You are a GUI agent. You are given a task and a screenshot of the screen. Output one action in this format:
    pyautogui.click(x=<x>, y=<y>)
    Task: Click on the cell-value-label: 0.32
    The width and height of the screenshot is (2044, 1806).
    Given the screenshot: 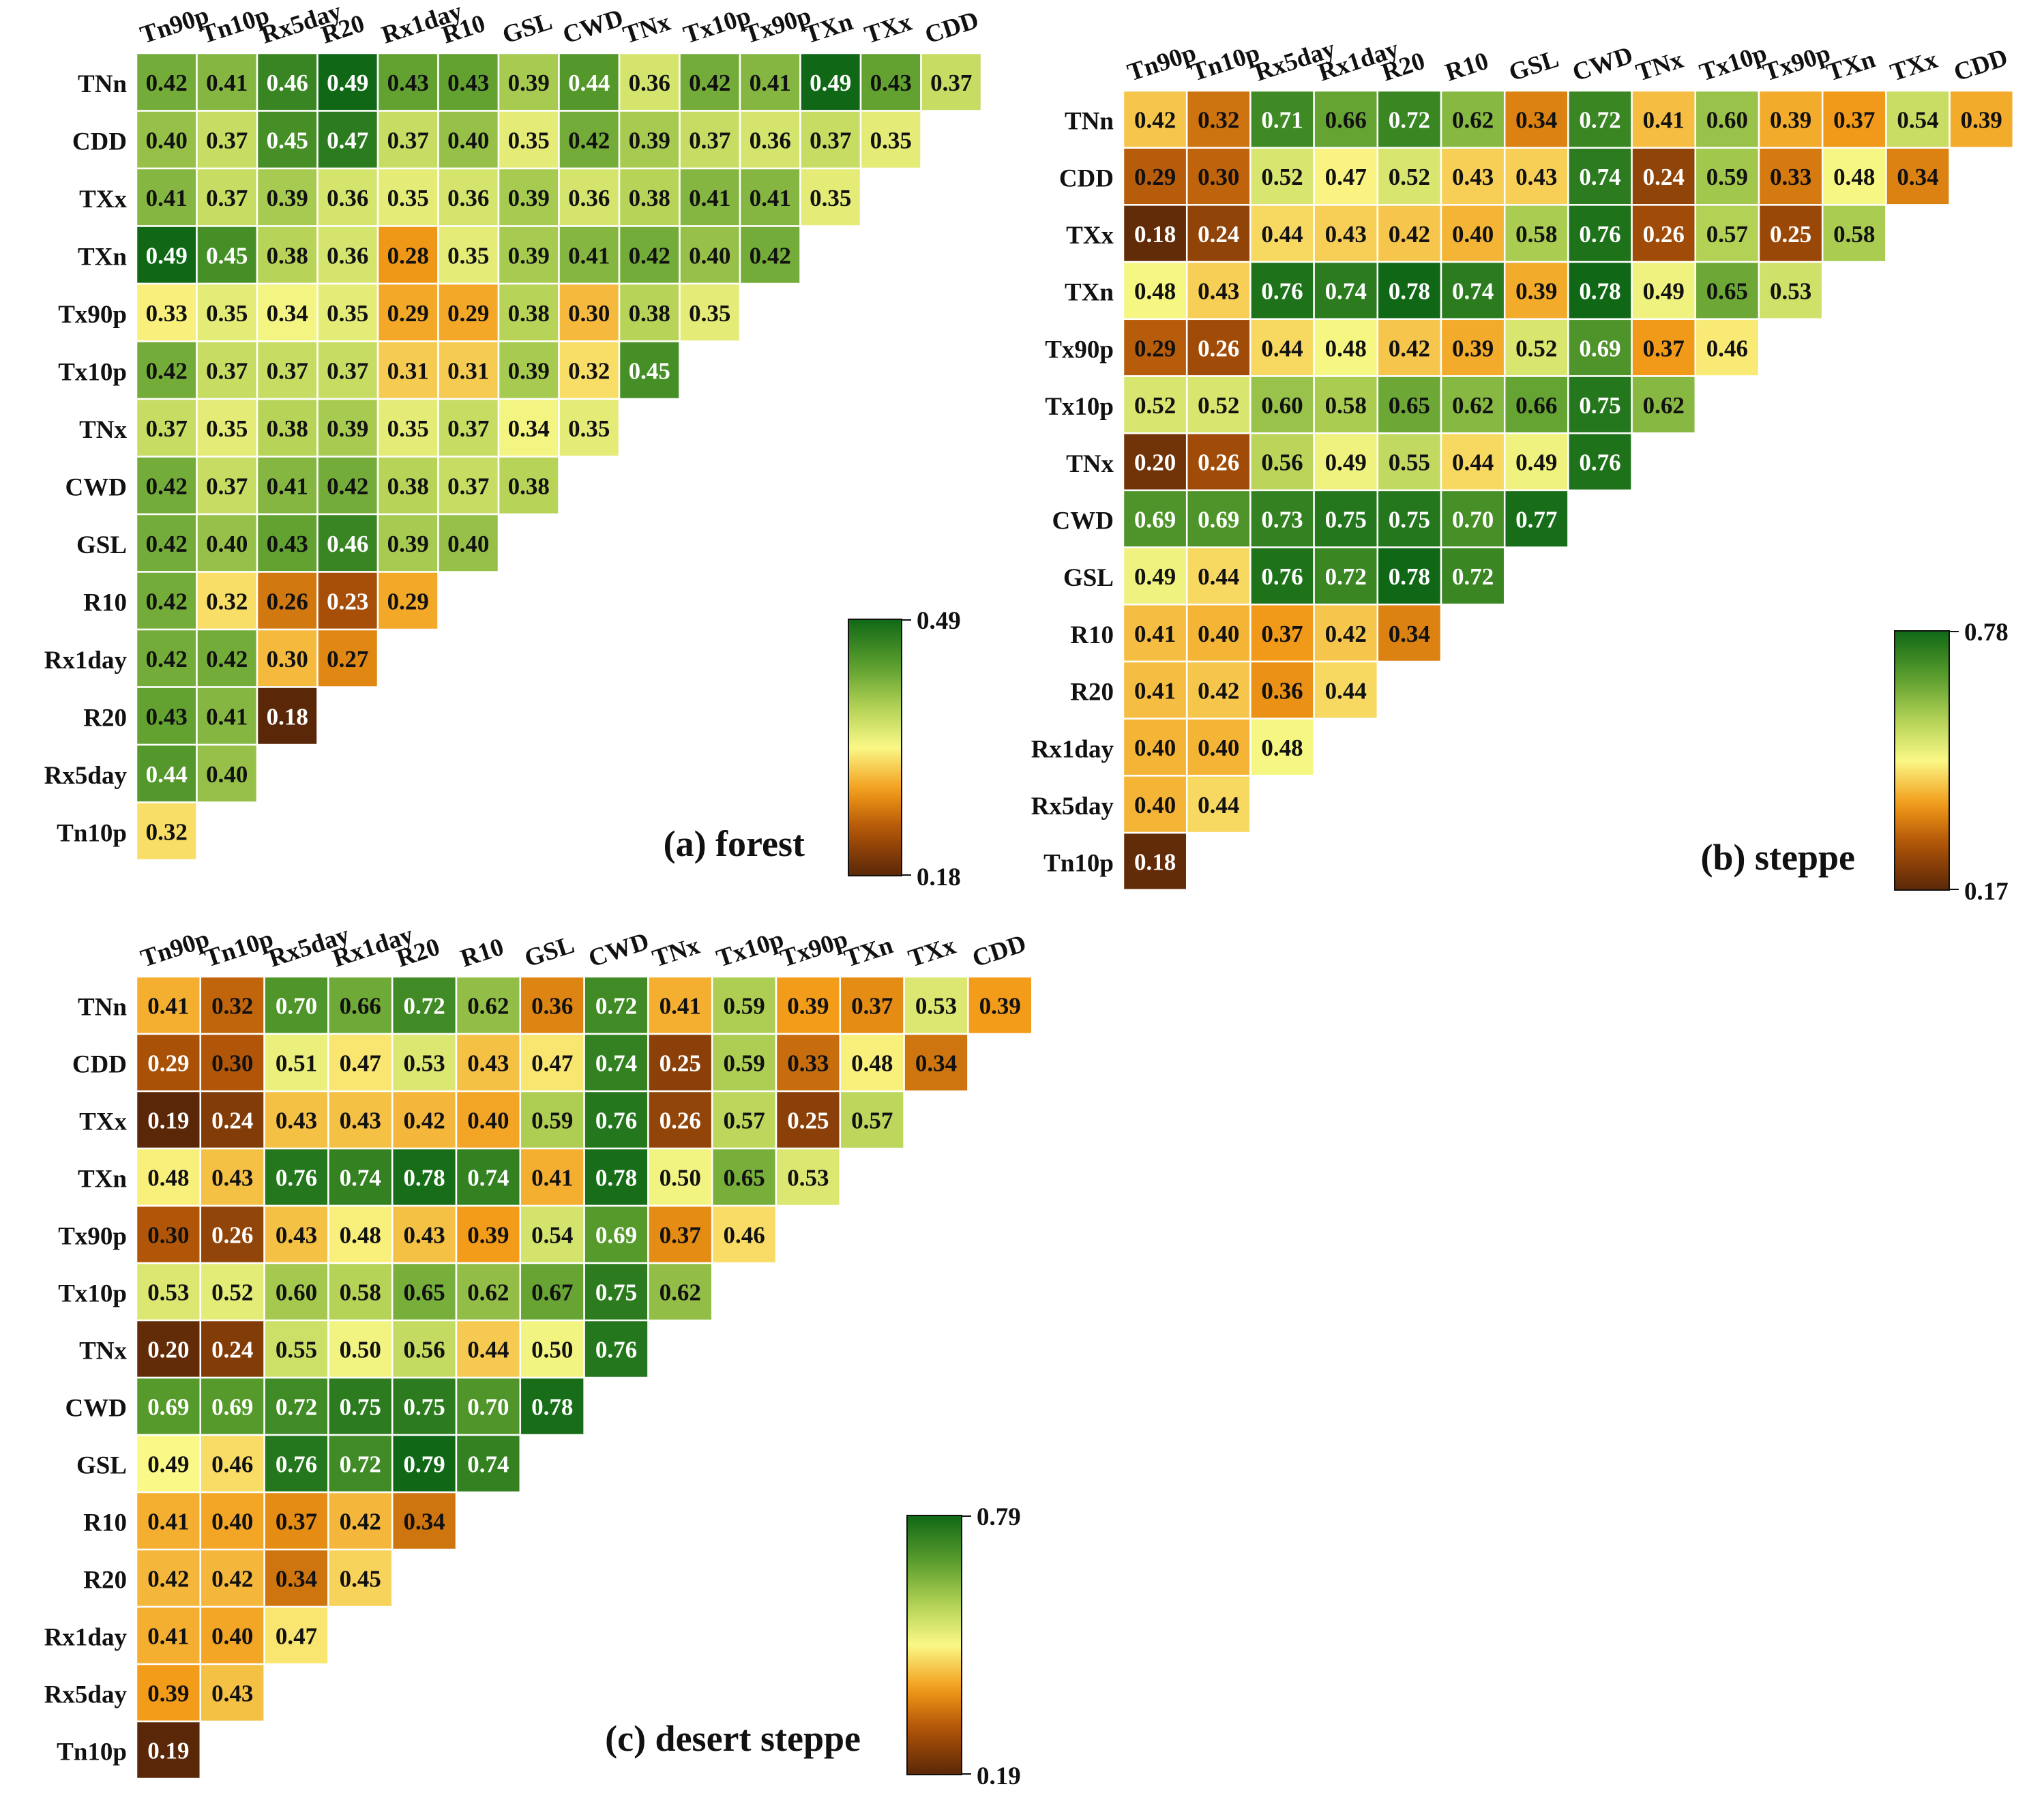 What is the action you would take?
    pyautogui.click(x=227, y=601)
    